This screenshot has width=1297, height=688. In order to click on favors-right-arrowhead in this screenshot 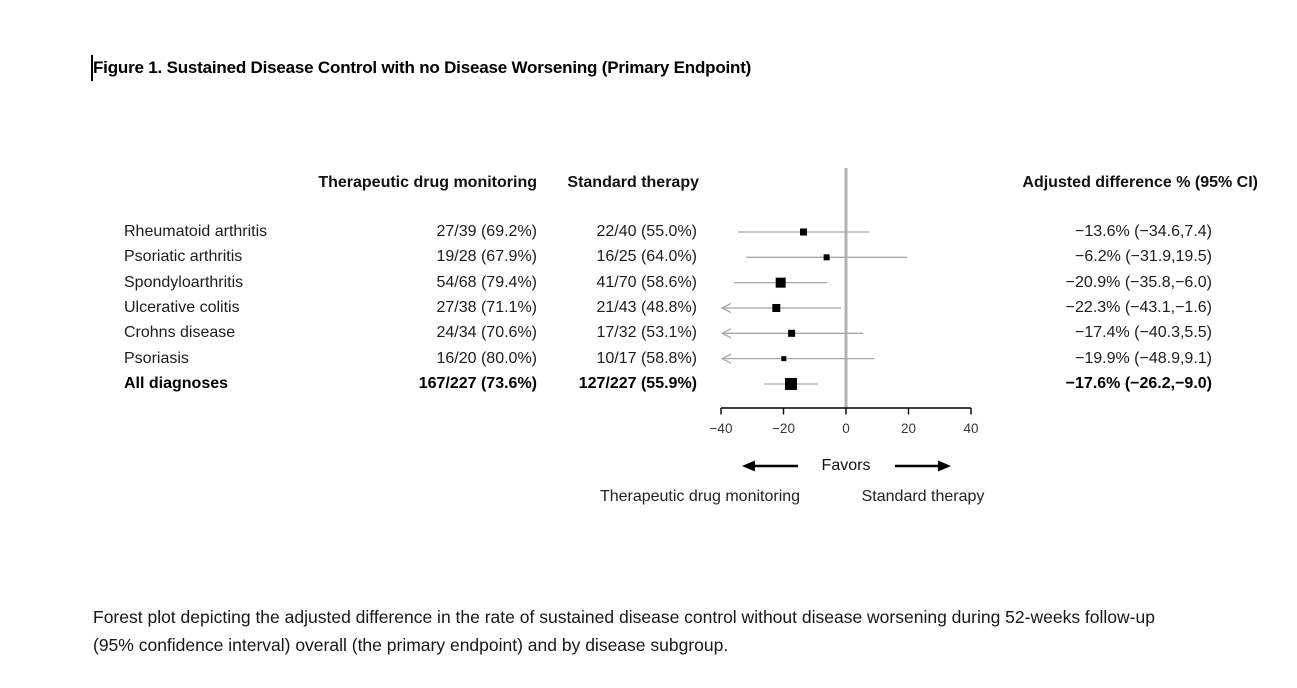, I will do `click(944, 466)`.